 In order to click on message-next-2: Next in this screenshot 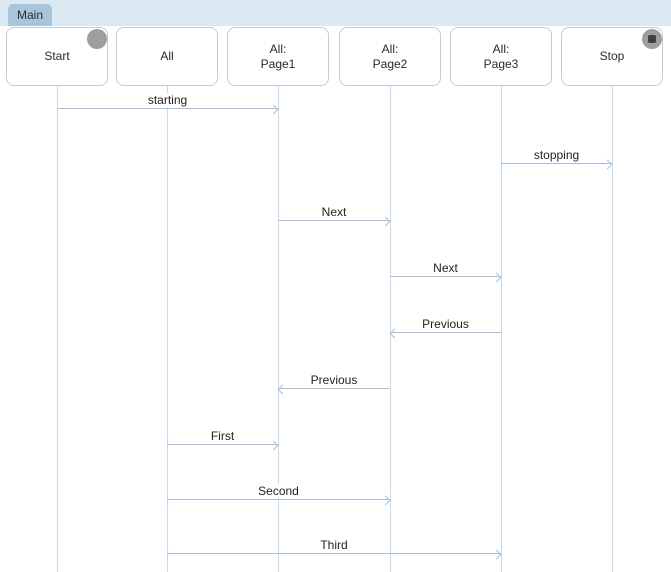, I will do `click(446, 270)`.